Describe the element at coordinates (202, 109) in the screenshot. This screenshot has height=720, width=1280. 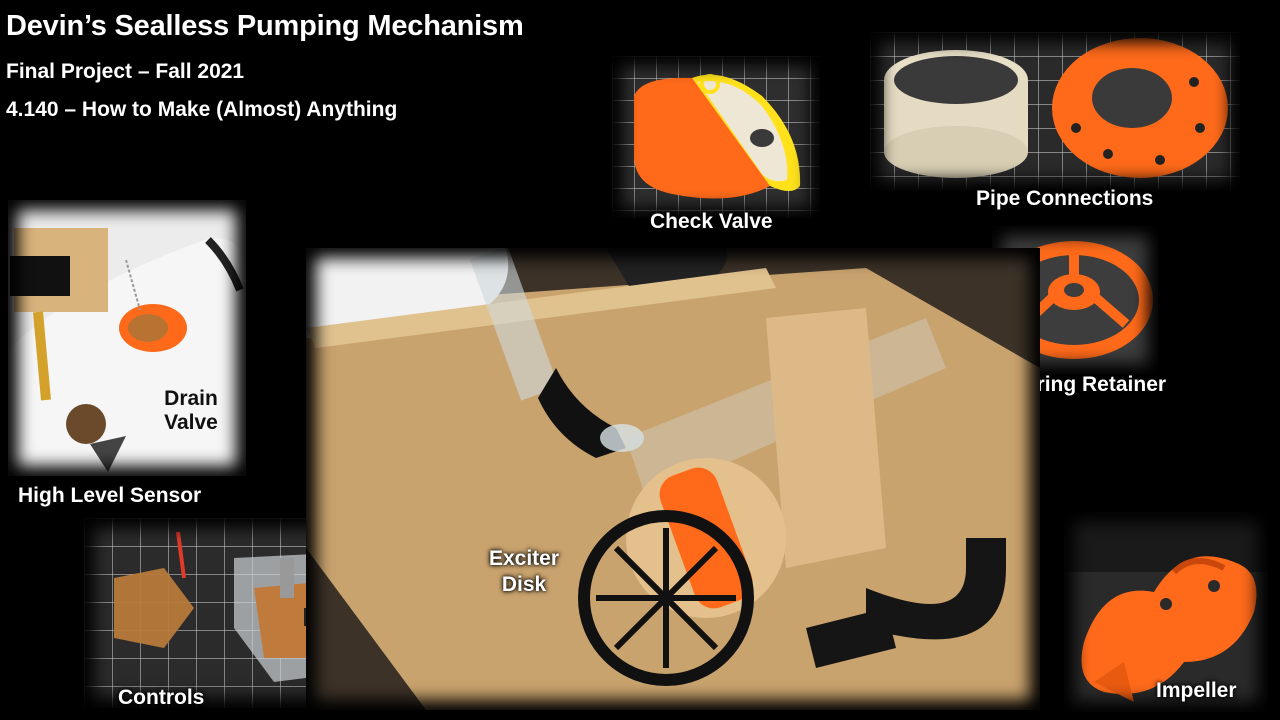
I see `slide-subtitle-course-name: 4.140 – How to Make (Almost) Anything` at that location.